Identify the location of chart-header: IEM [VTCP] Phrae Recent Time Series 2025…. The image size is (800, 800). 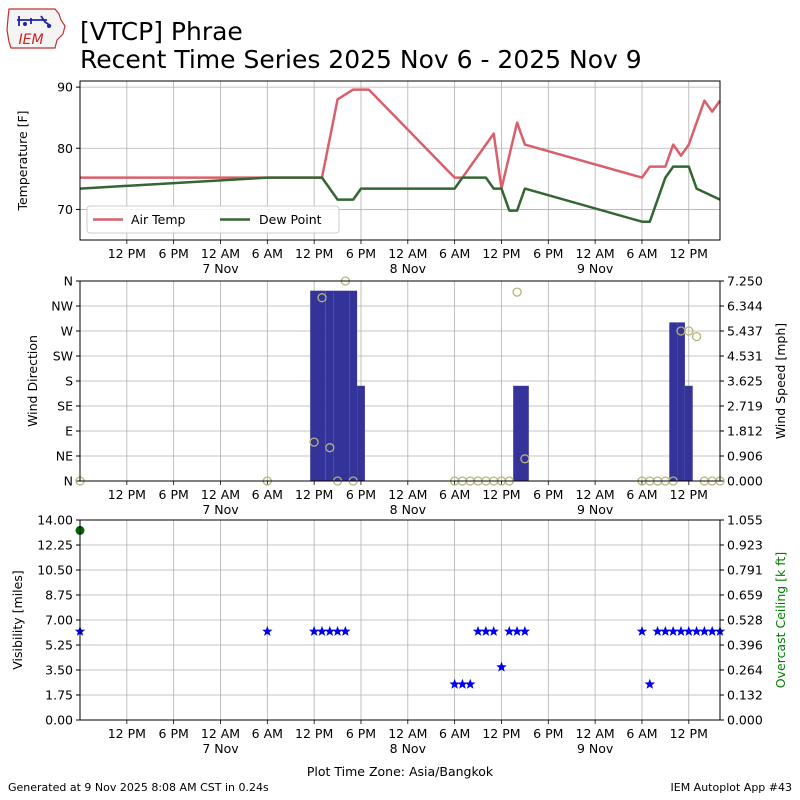
(400, 40).